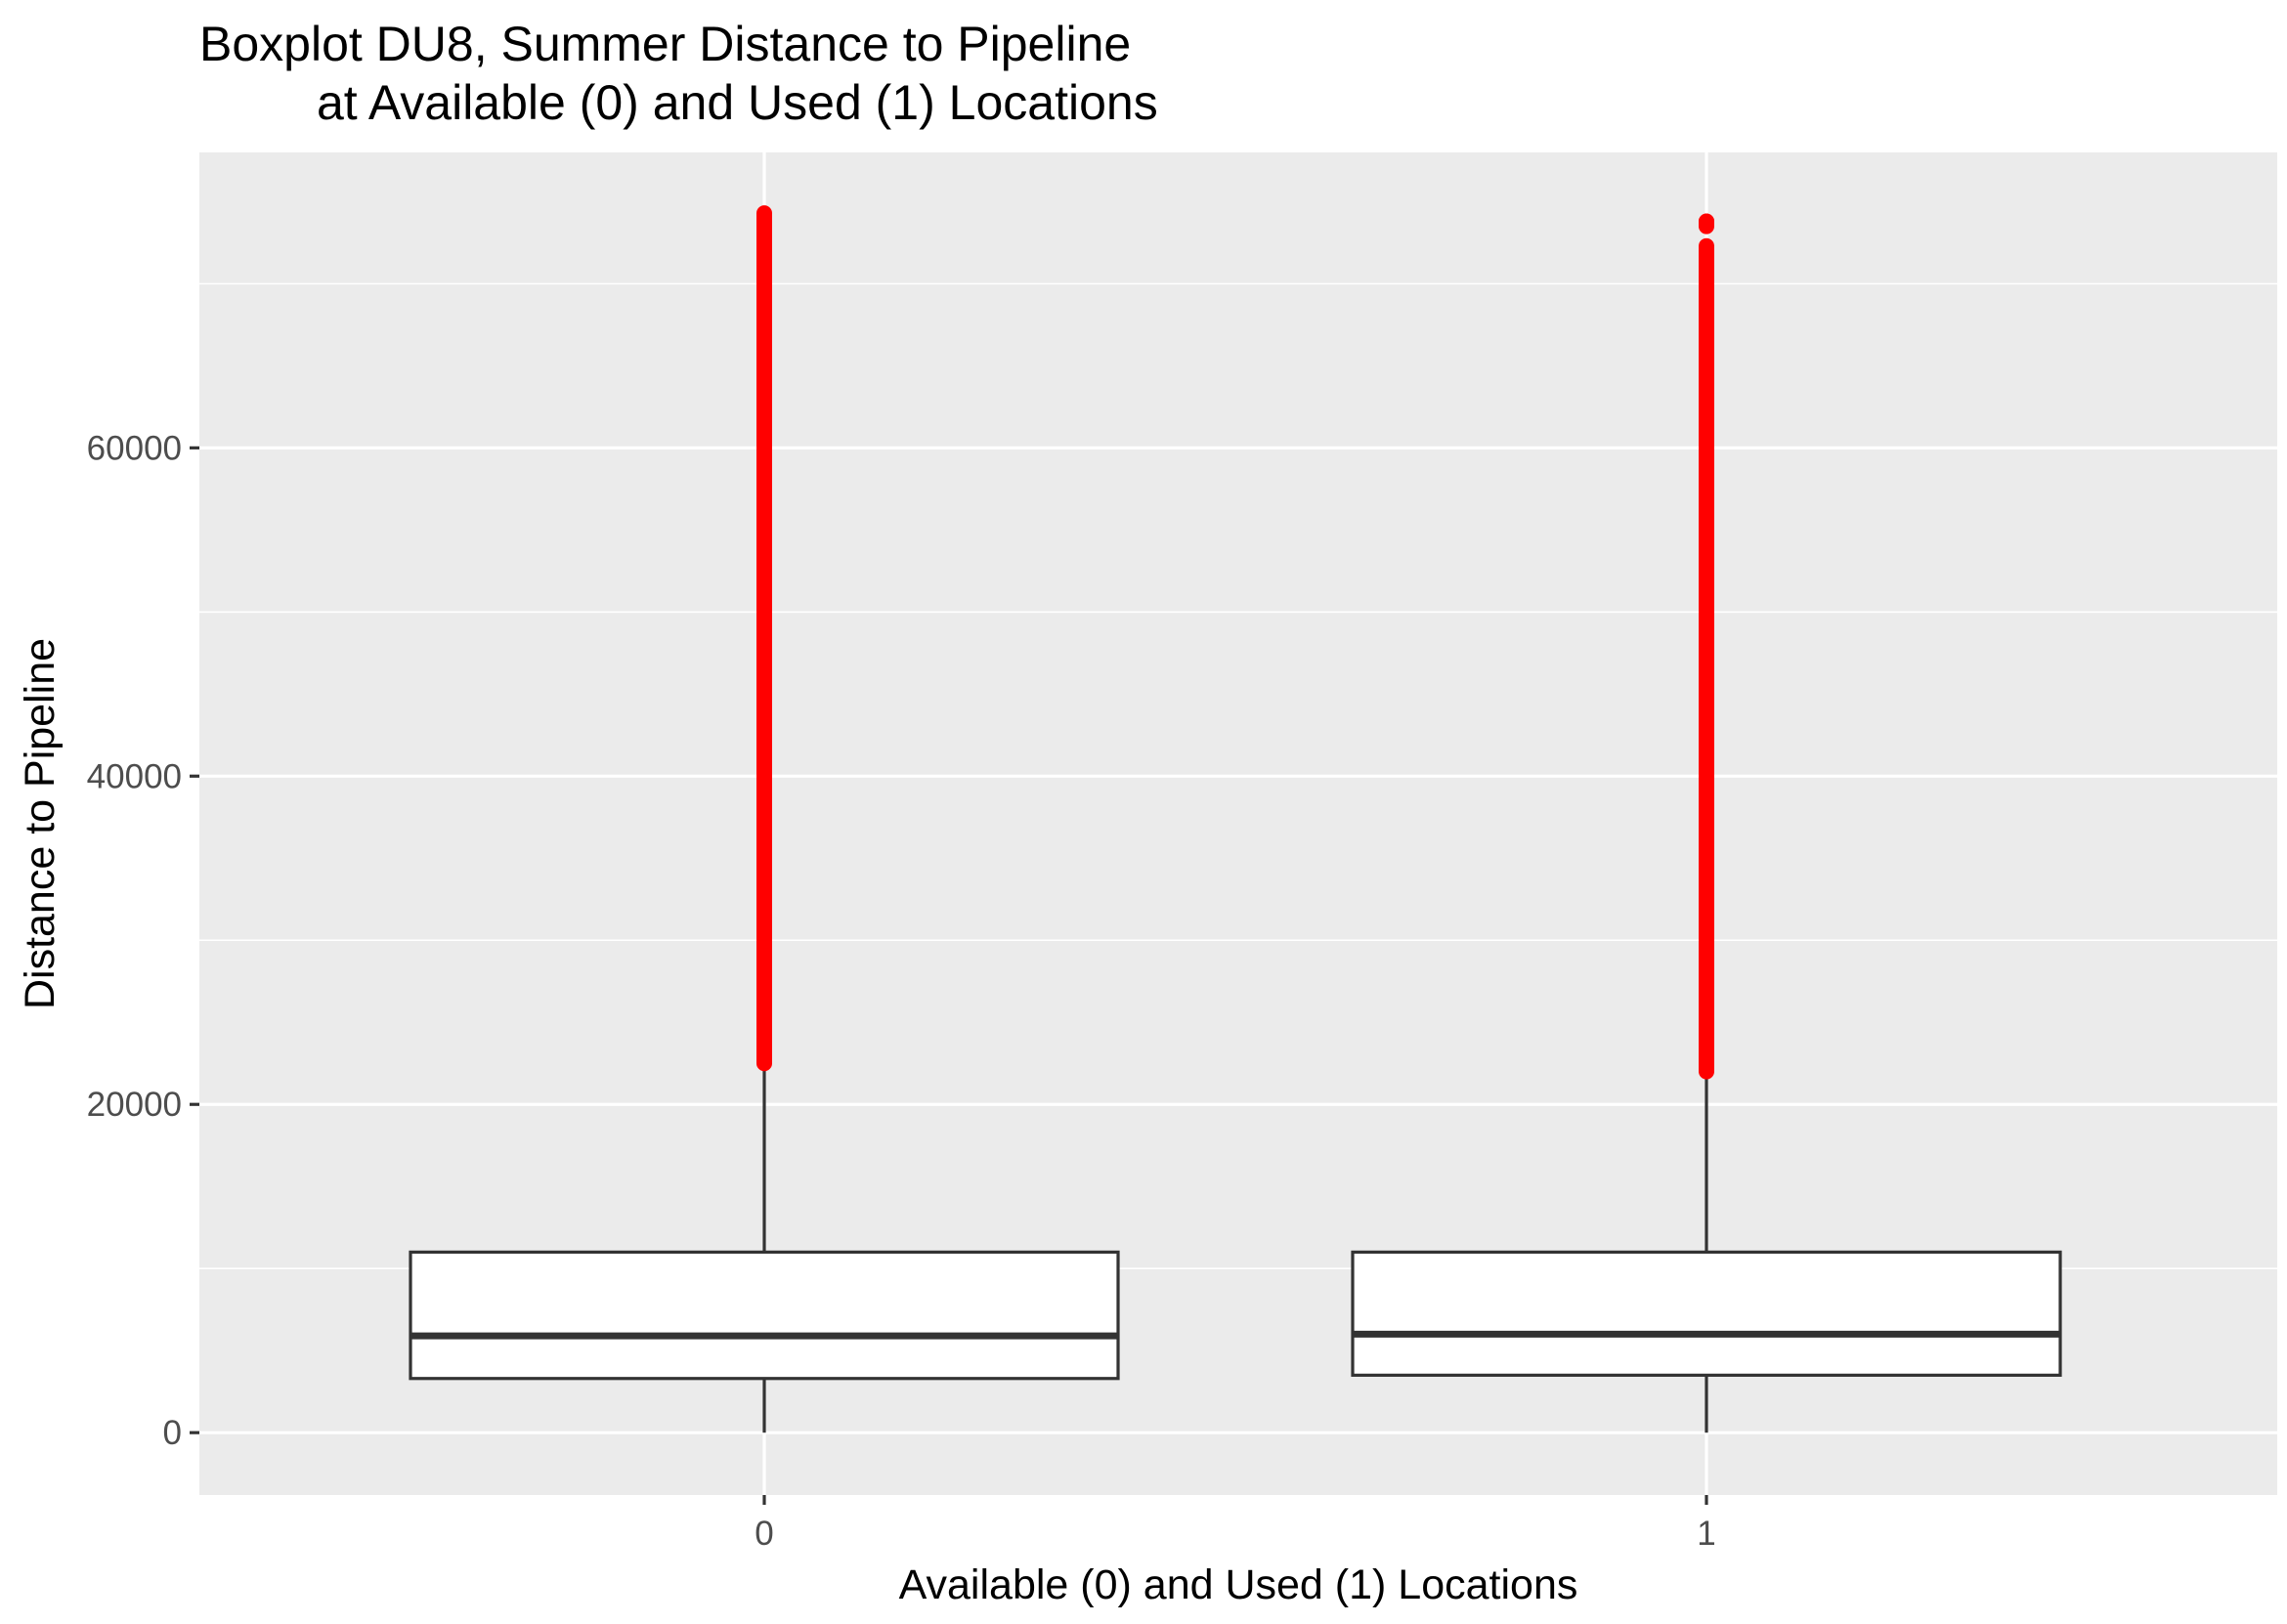 The width and height of the screenshot is (2287, 1624). What do you see at coordinates (143, 941) in the screenshot?
I see `y-axis: 0 20000 40000 60000` at bounding box center [143, 941].